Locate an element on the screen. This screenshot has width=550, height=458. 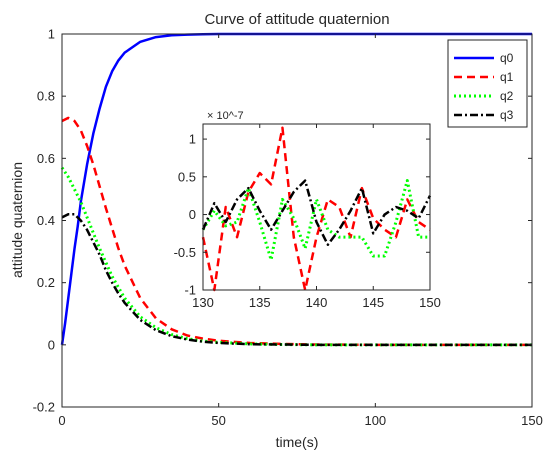
inset-x-tick-label: 135 is located at coordinates (260, 302).